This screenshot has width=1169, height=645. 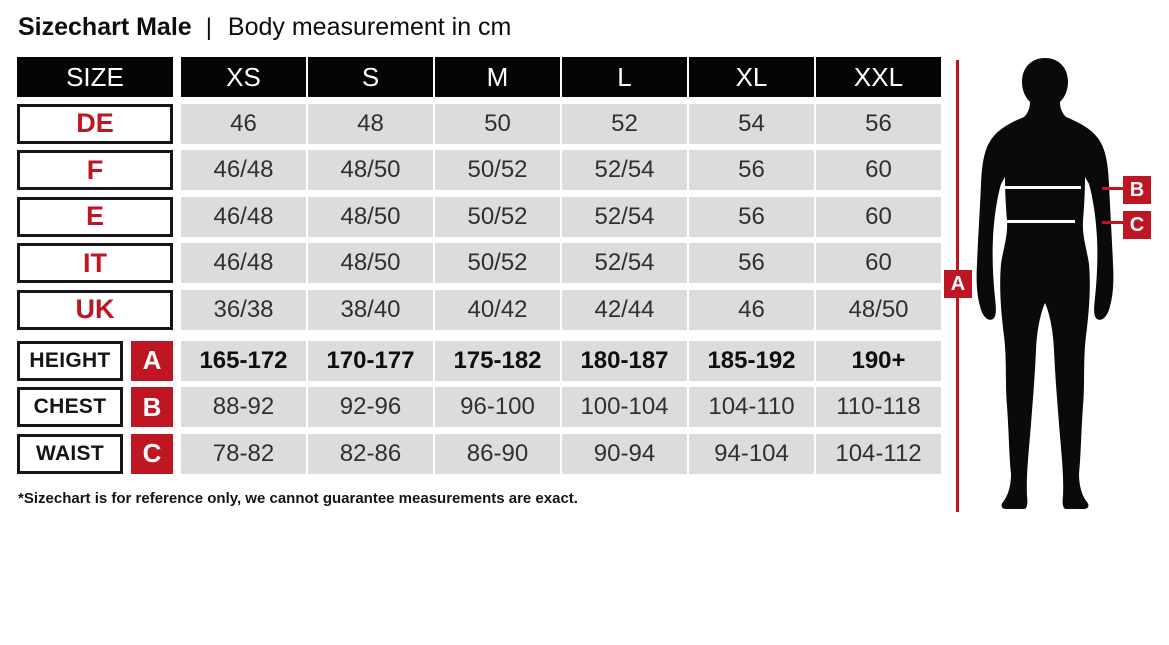 What do you see at coordinates (624, 407) in the screenshot?
I see `data-cell: 100-104` at bounding box center [624, 407].